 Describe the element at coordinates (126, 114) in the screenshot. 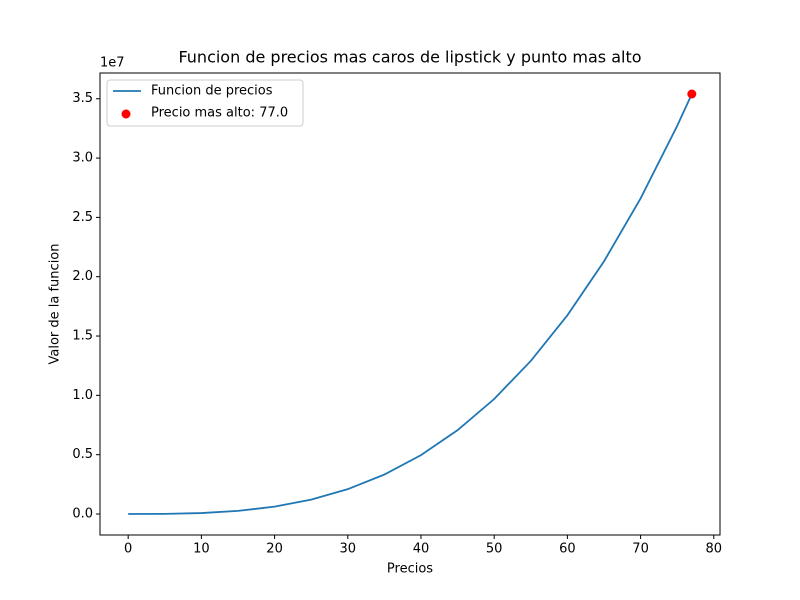

I see `legend-point-swatch` at that location.